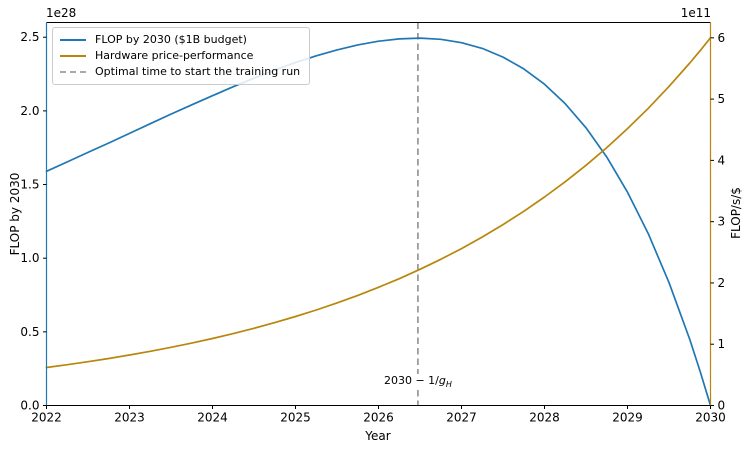  What do you see at coordinates (29, 332) in the screenshot?
I see `y-left-tick-label: 0.5` at bounding box center [29, 332].